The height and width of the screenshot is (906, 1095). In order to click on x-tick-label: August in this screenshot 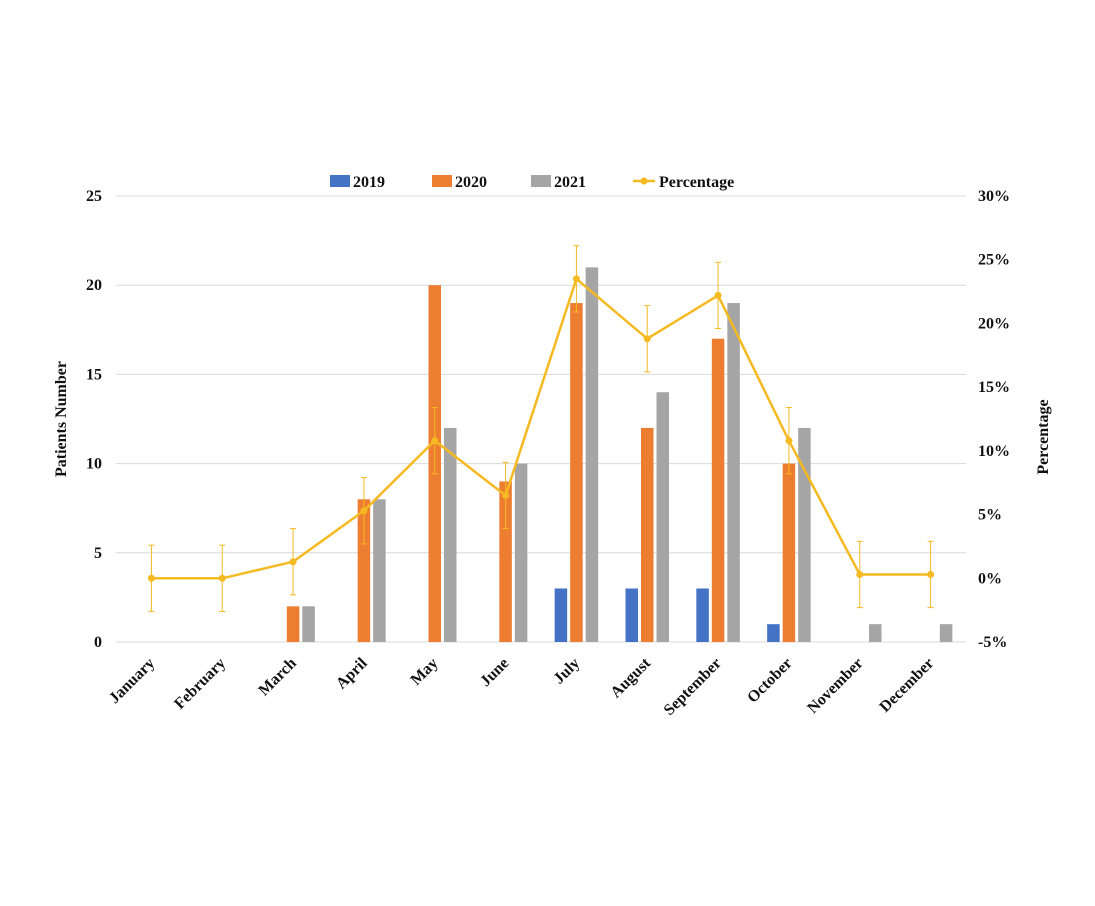, I will do `click(630, 677)`.